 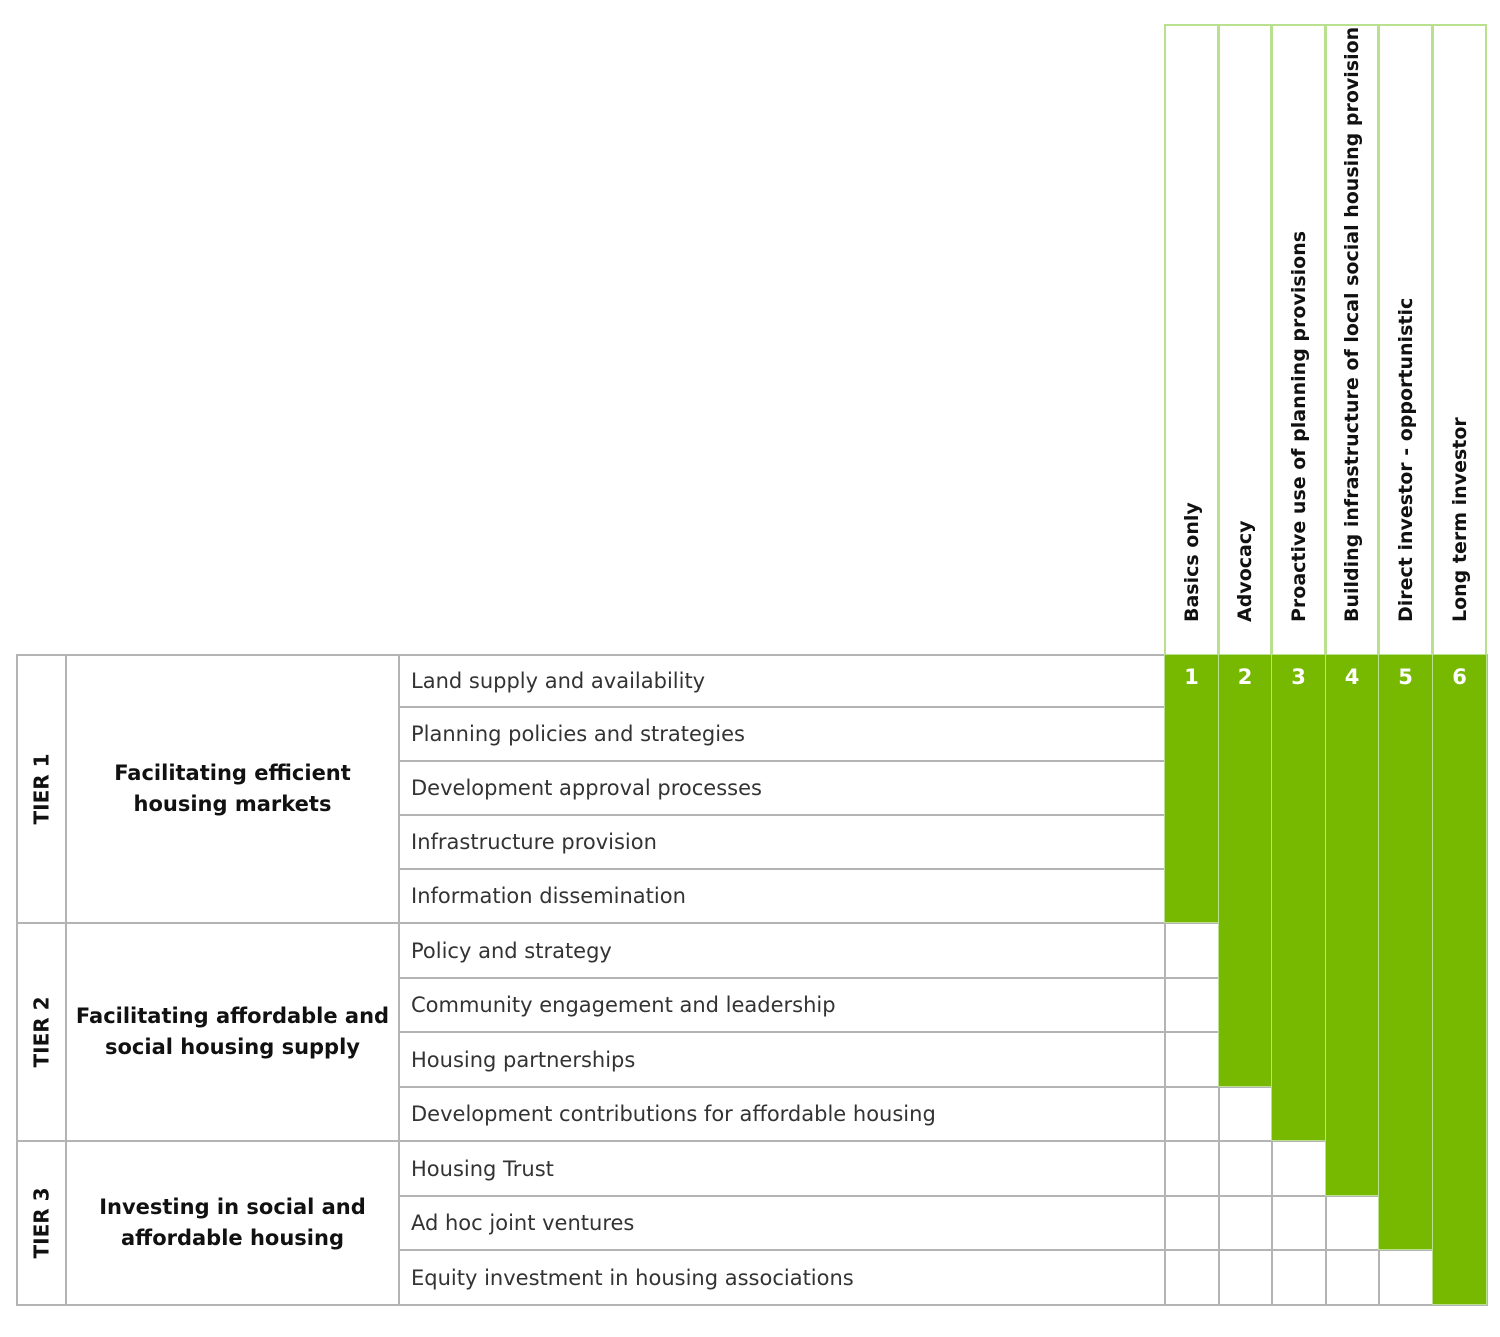 What do you see at coordinates (232, 789) in the screenshot?
I see `tier-category: Facilitating efficient housing markets` at bounding box center [232, 789].